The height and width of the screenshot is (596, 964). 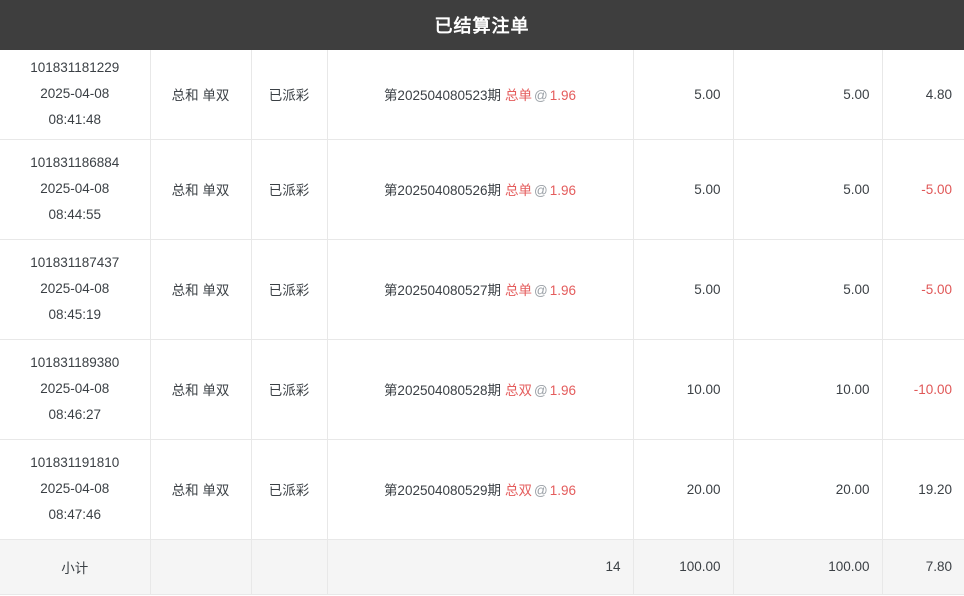 What do you see at coordinates (923, 389) in the screenshot?
I see `profit-cell: -10.00` at bounding box center [923, 389].